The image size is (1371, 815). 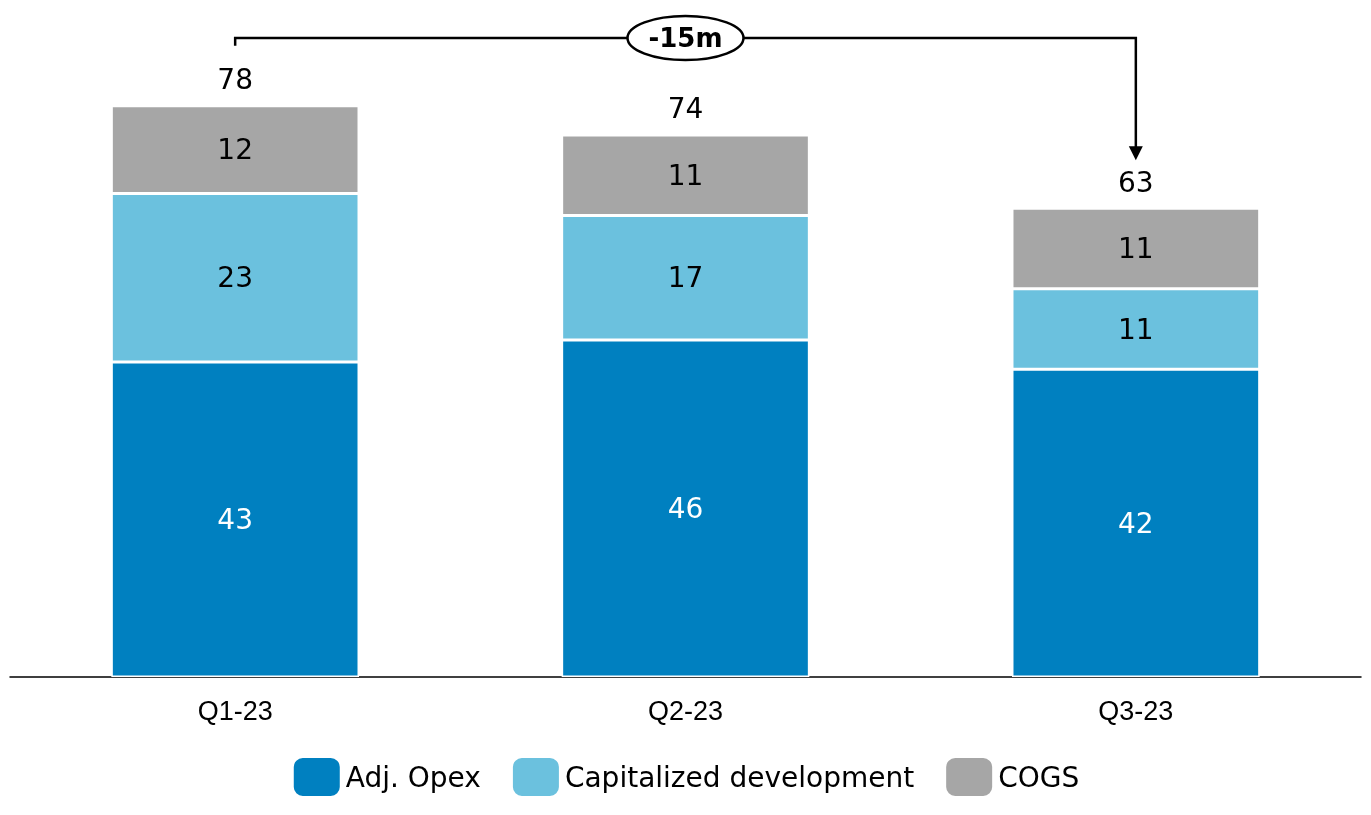 What do you see at coordinates (1039, 777) in the screenshot?
I see `legend-label: COGS` at bounding box center [1039, 777].